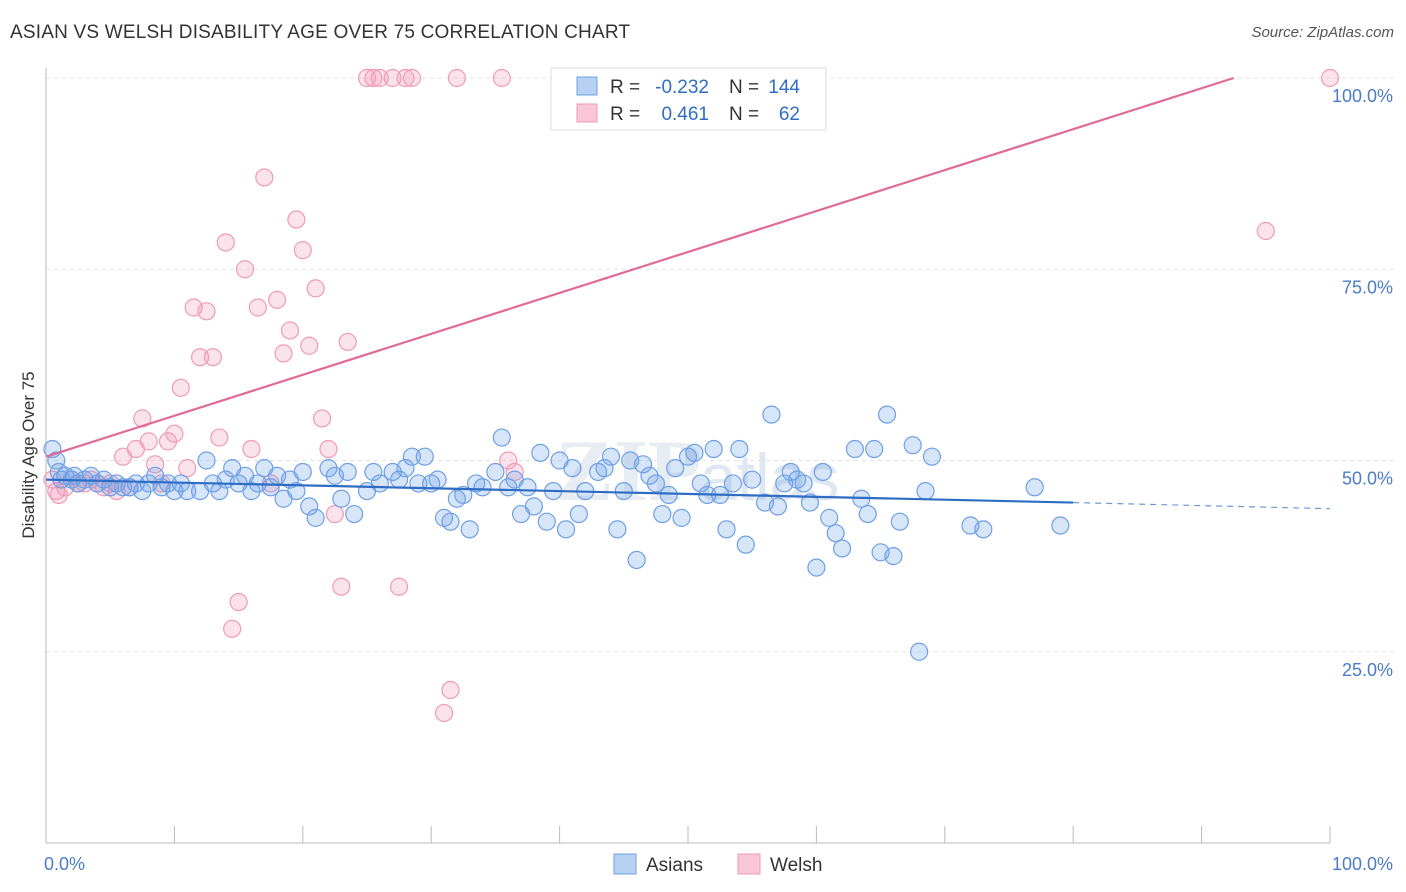 The height and width of the screenshot is (892, 1406). I want to click on legend-swatch-welsh, so click(587, 113).